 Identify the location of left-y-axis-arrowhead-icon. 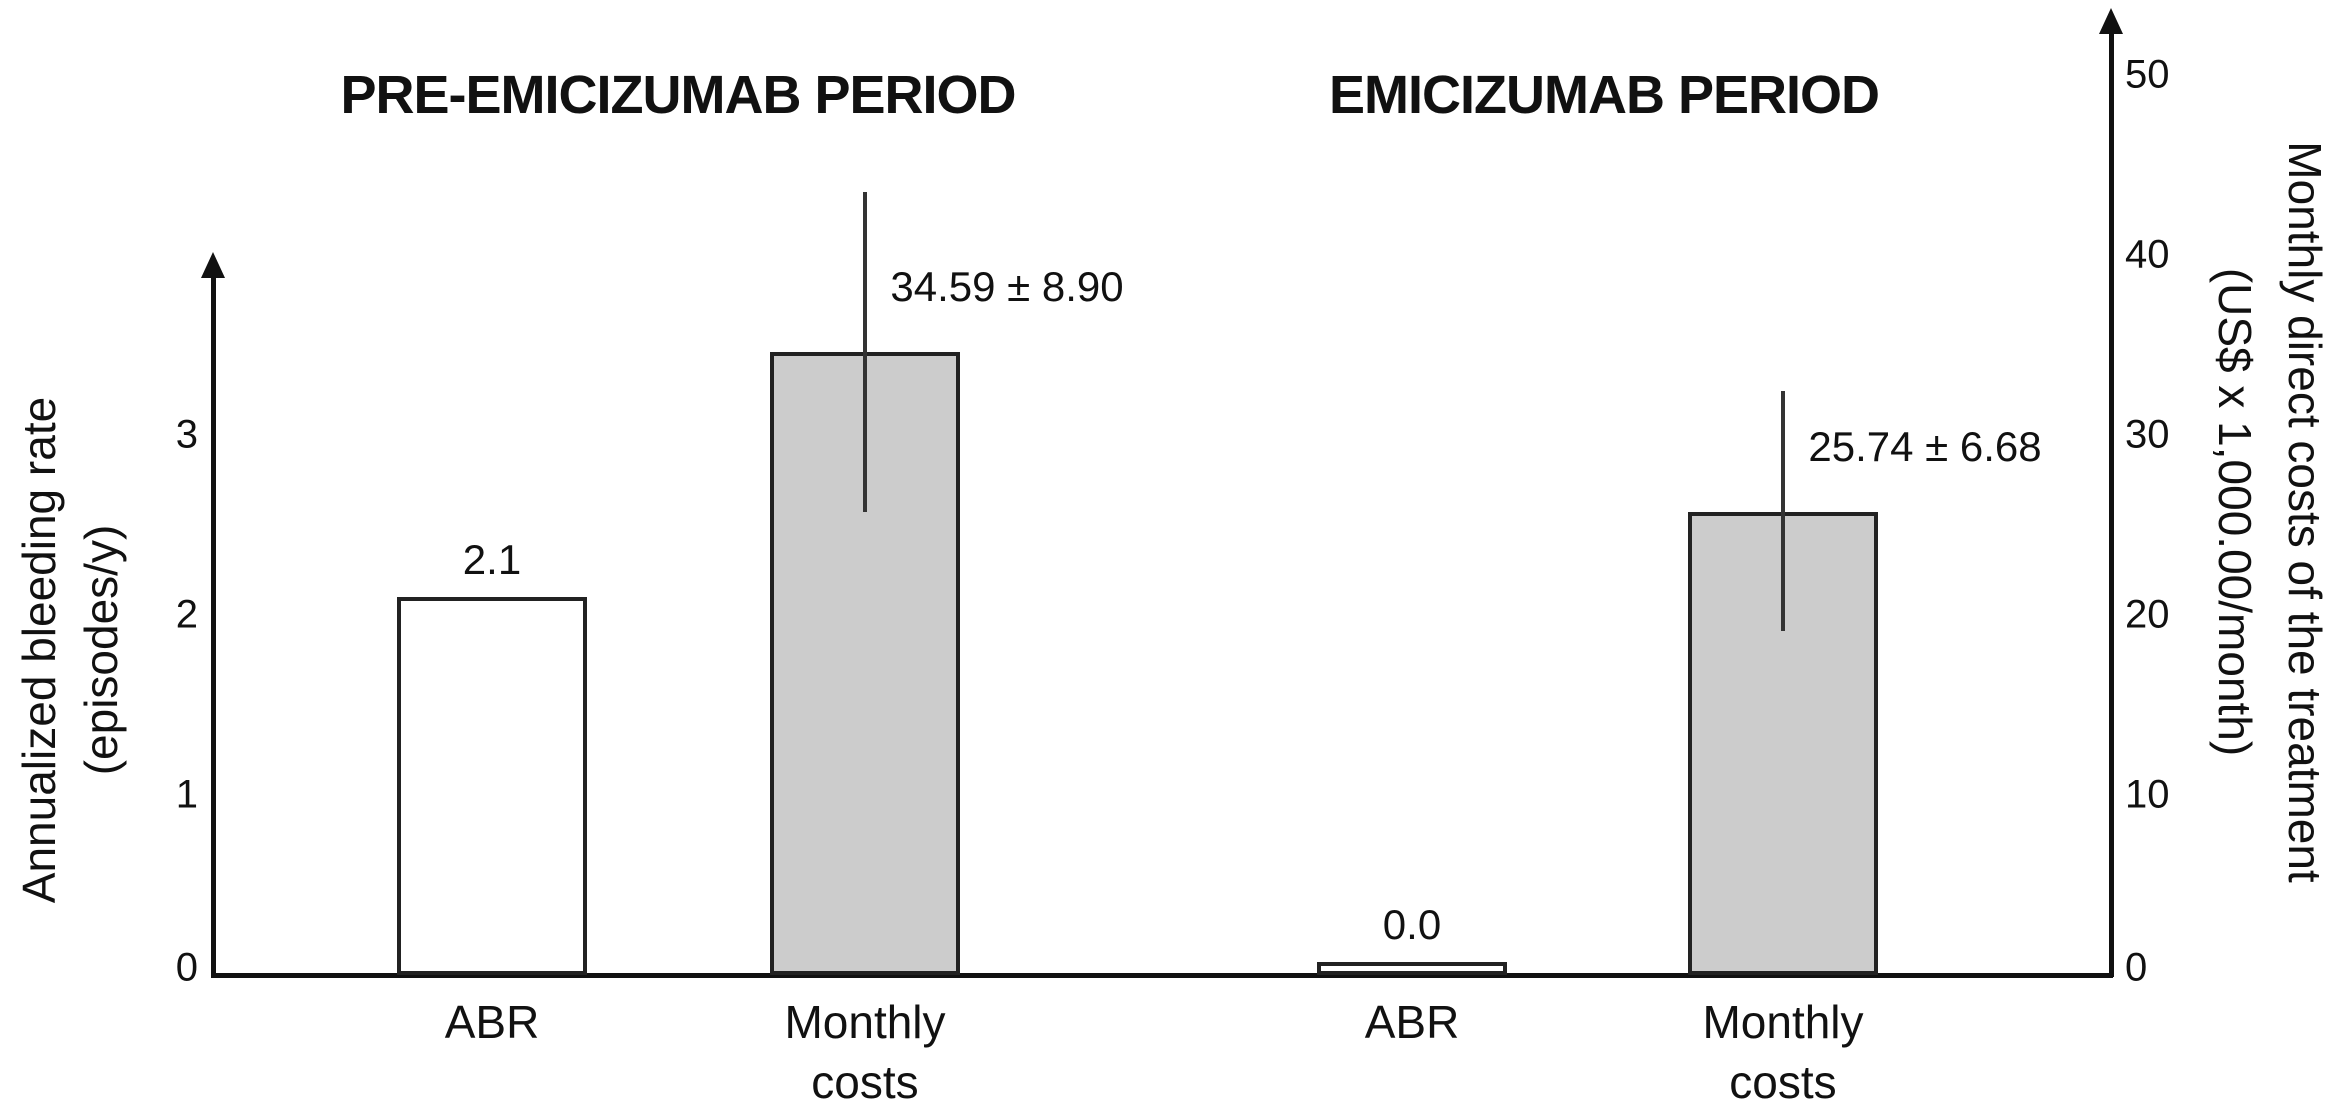
(213, 265).